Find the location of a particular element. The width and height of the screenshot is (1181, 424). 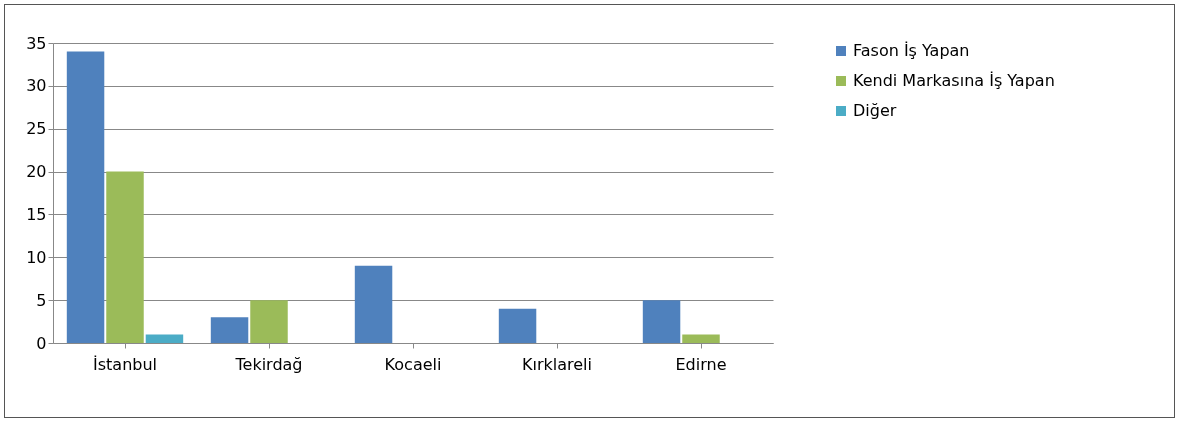

y-tick-label: 0 is located at coordinates (41, 343).